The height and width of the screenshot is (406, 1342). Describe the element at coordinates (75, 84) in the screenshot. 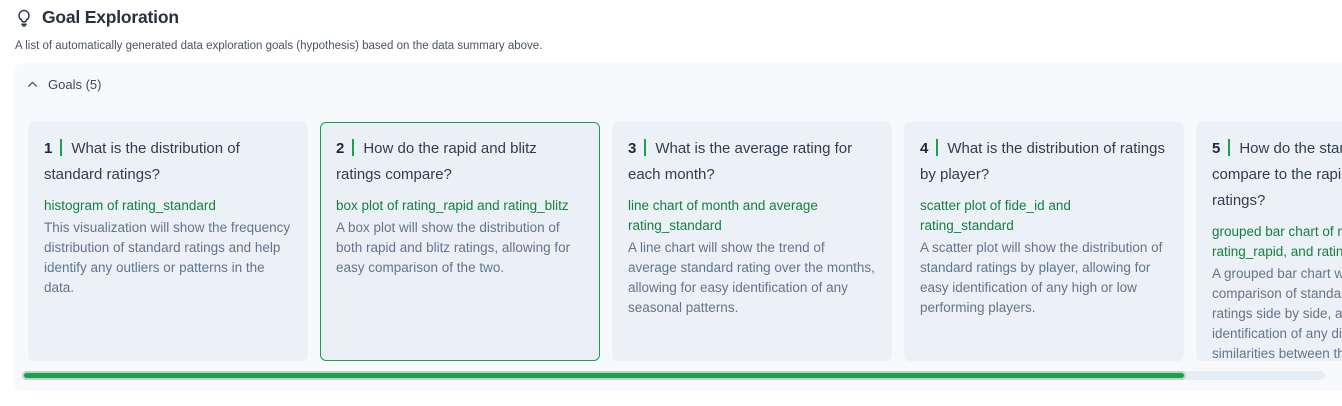

I see `goals-toggle-label: Goals (5)` at that location.